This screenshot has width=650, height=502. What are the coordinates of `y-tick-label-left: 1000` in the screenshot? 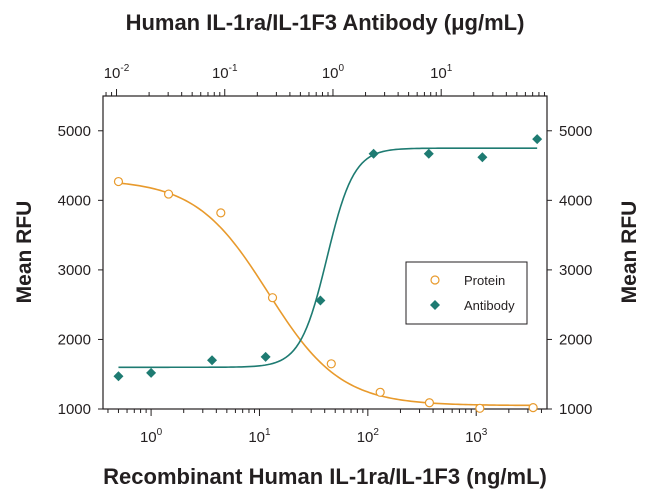 It's located at (74, 409).